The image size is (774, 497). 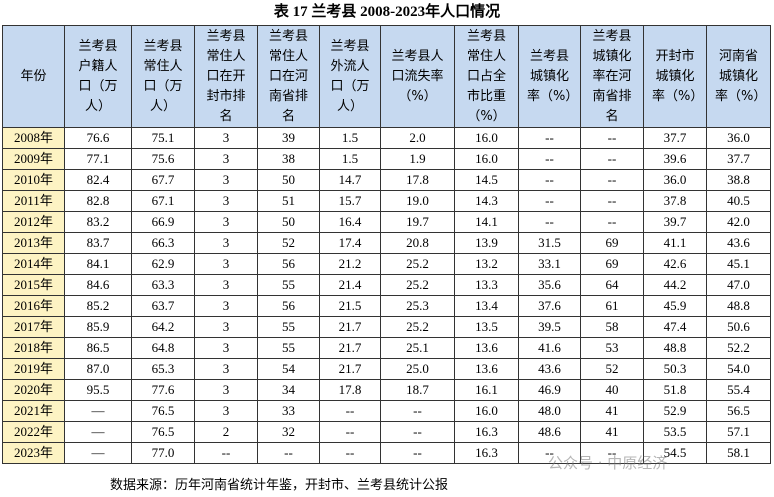 What do you see at coordinates (350, 306) in the screenshot?
I see `table-cell: 21.5` at bounding box center [350, 306].